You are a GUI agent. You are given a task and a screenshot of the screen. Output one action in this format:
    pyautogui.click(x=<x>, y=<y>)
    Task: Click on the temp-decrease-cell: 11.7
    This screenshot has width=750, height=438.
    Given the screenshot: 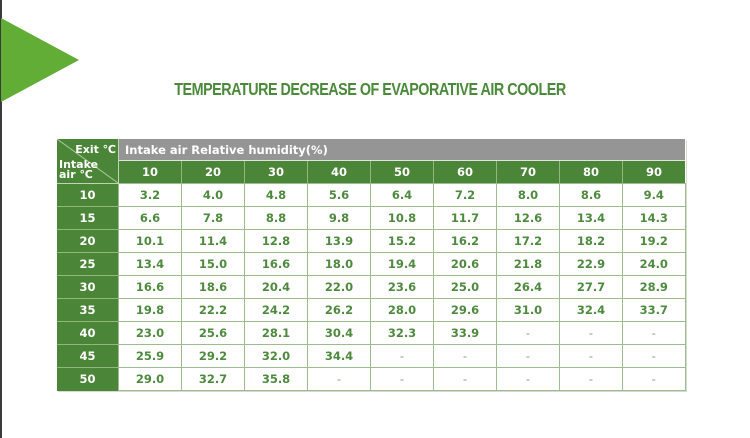 What is the action you would take?
    pyautogui.click(x=465, y=218)
    